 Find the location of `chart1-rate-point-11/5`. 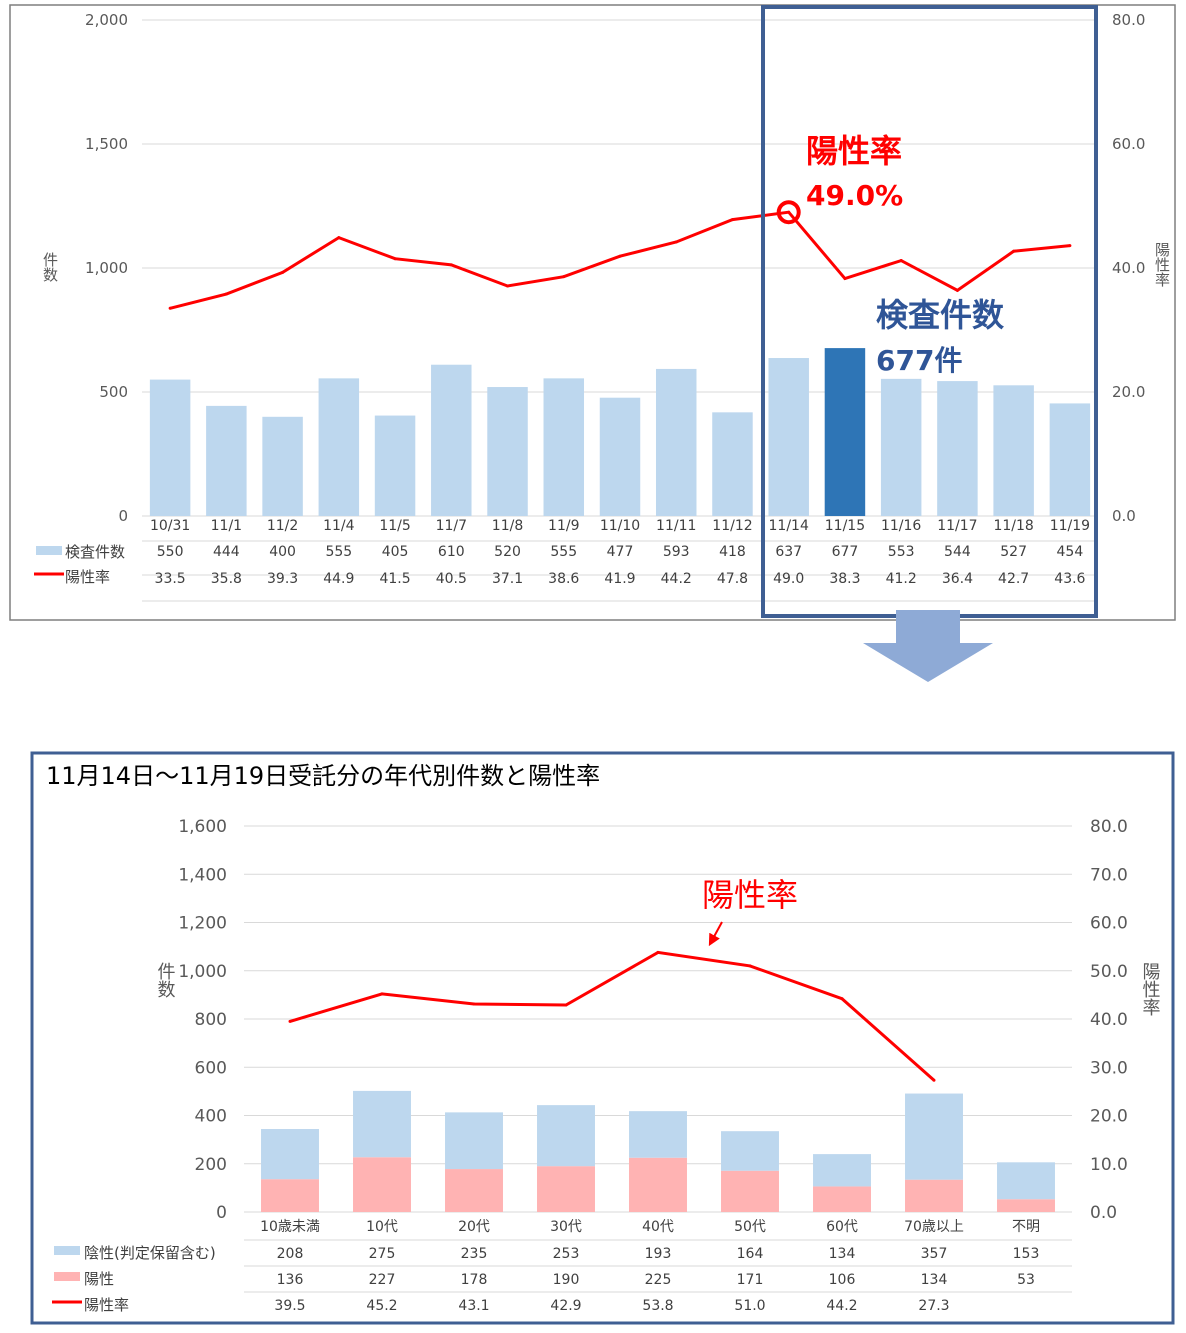

chart1-rate-point-11/5 is located at coordinates (395, 259).